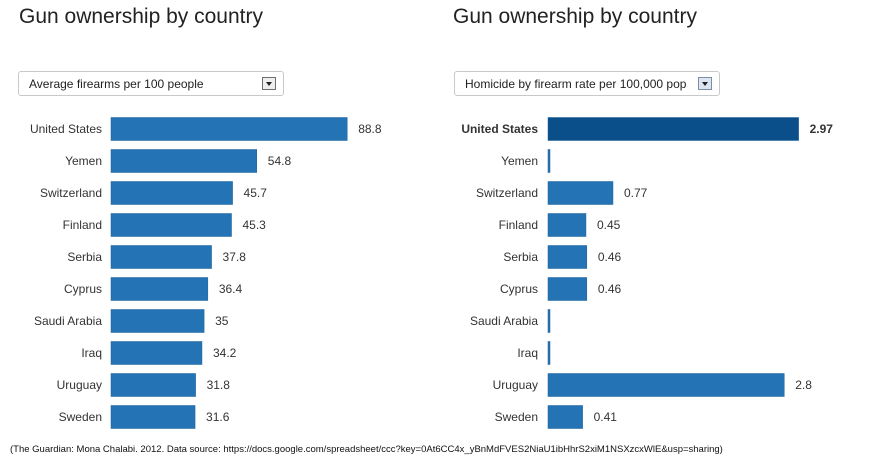 The height and width of the screenshot is (460, 870). Describe the element at coordinates (84, 257) in the screenshot. I see `left-category-label-serbia: Serbia` at that location.